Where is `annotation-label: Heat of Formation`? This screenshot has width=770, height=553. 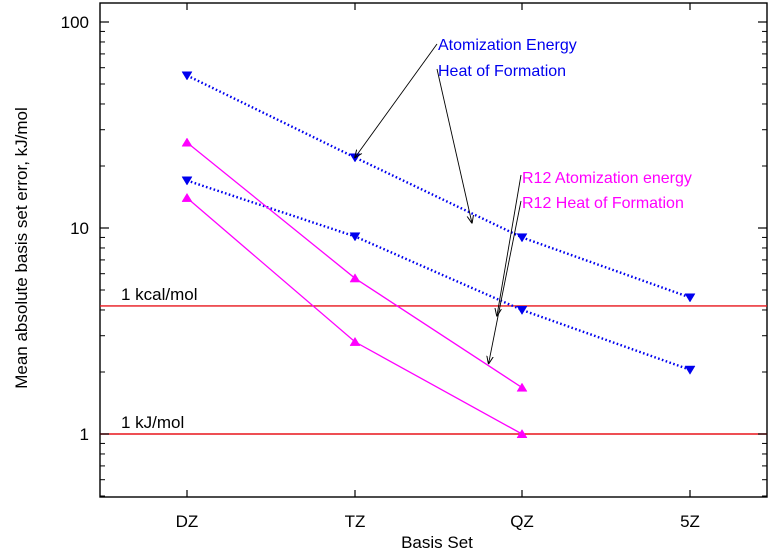 annotation-label: Heat of Formation is located at coordinates (502, 71).